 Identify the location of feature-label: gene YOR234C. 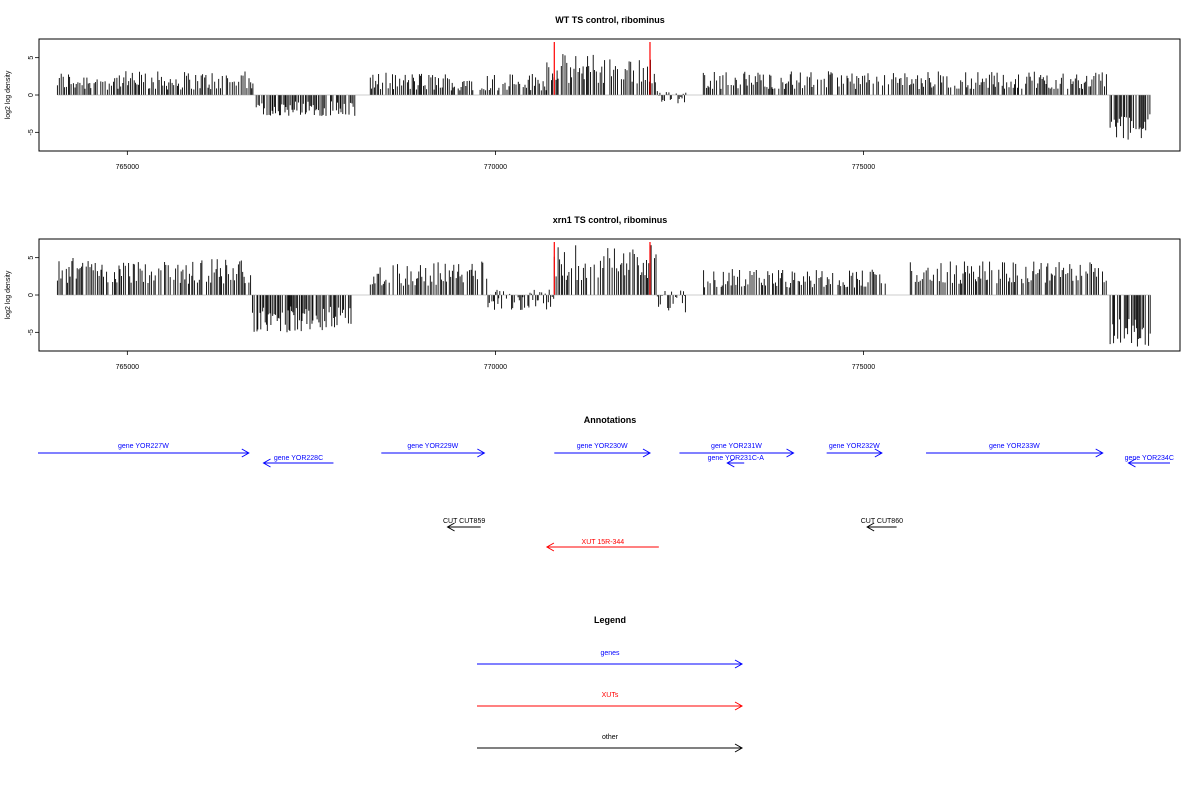
(1149, 458).